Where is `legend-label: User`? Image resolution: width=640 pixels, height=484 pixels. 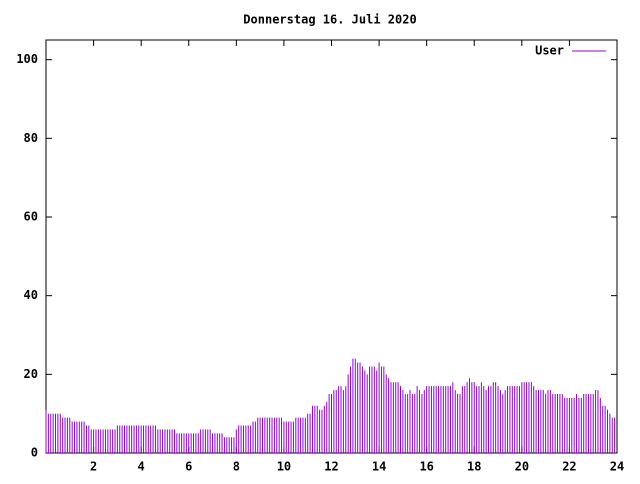
legend-label: User is located at coordinates (549, 51).